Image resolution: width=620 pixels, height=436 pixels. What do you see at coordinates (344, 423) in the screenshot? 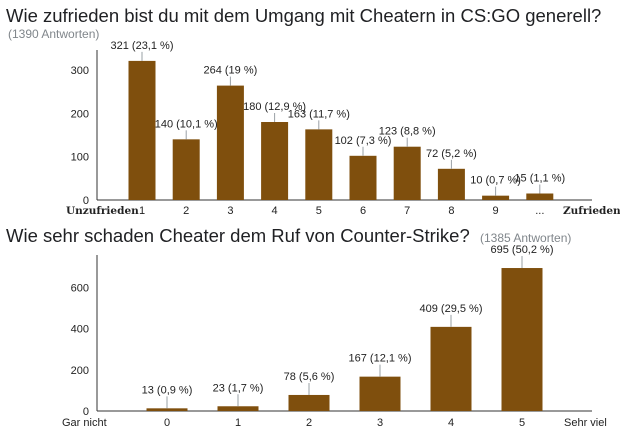
I see `chart-2-x-ticks: 0 1 2 3 4 5` at bounding box center [344, 423].